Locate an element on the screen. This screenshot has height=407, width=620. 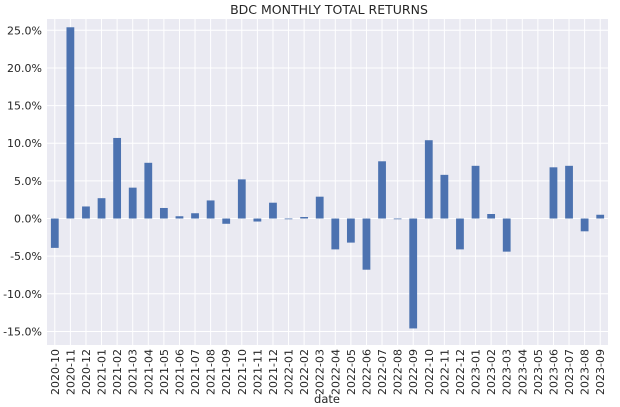
y-tick-label: -5.0% is located at coordinates (26, 256).